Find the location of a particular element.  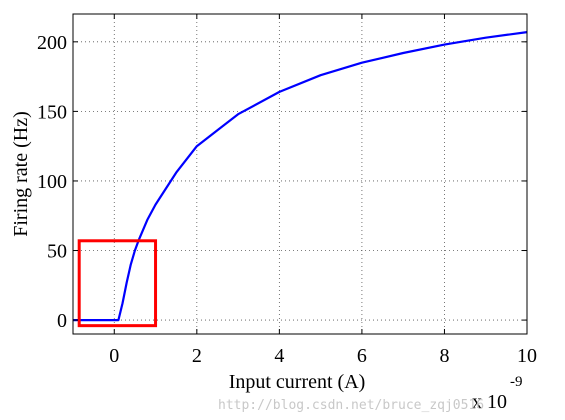

y-tick-label: 50 is located at coordinates (57, 252).